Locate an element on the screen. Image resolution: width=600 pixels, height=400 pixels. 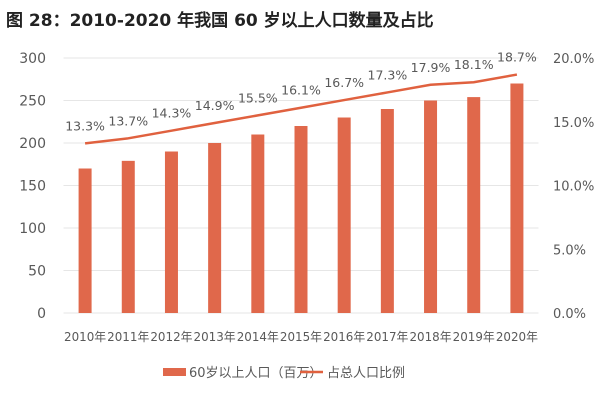
data-label: 18.1% is located at coordinates (474, 64).